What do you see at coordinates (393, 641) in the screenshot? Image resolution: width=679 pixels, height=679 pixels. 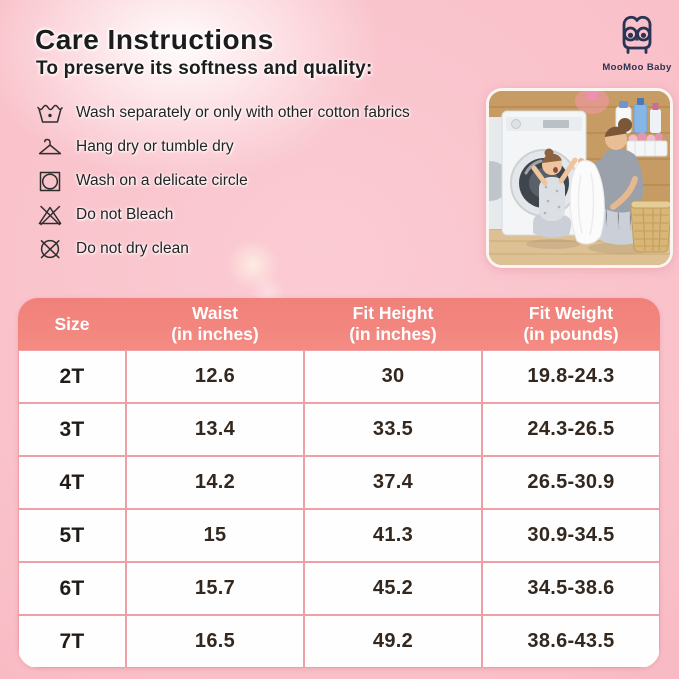 I see `fit-height-cell: 49.2` at bounding box center [393, 641].